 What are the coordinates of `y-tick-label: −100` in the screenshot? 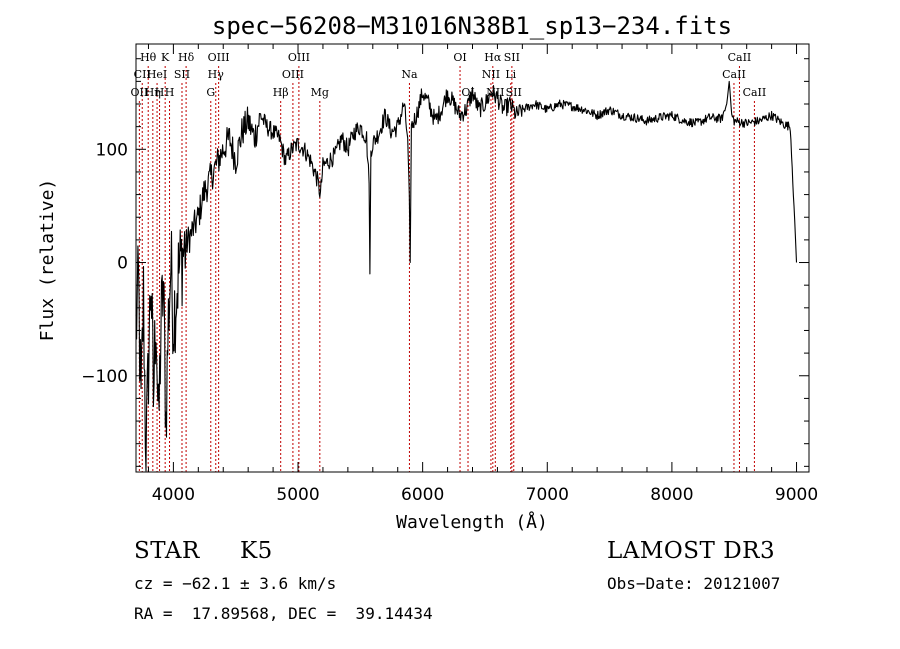 It's located at (104, 377).